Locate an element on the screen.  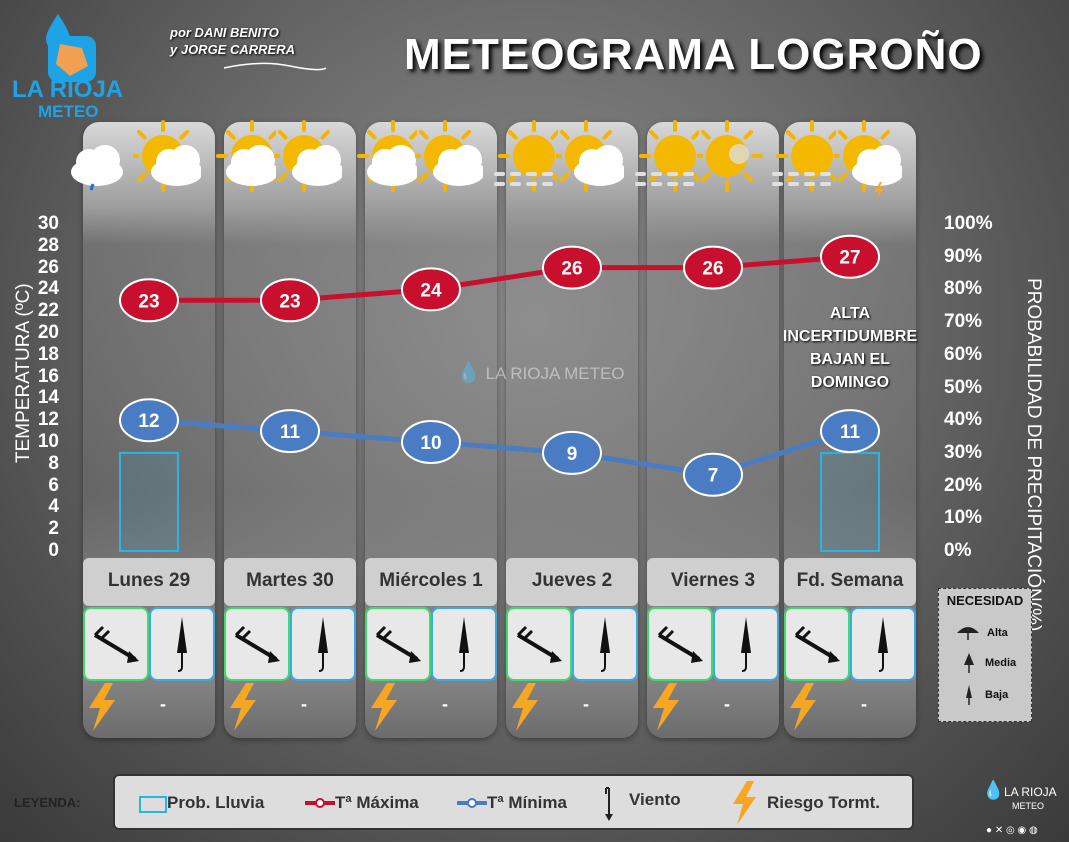
tmin-data-label: 12 is located at coordinates (148, 421).